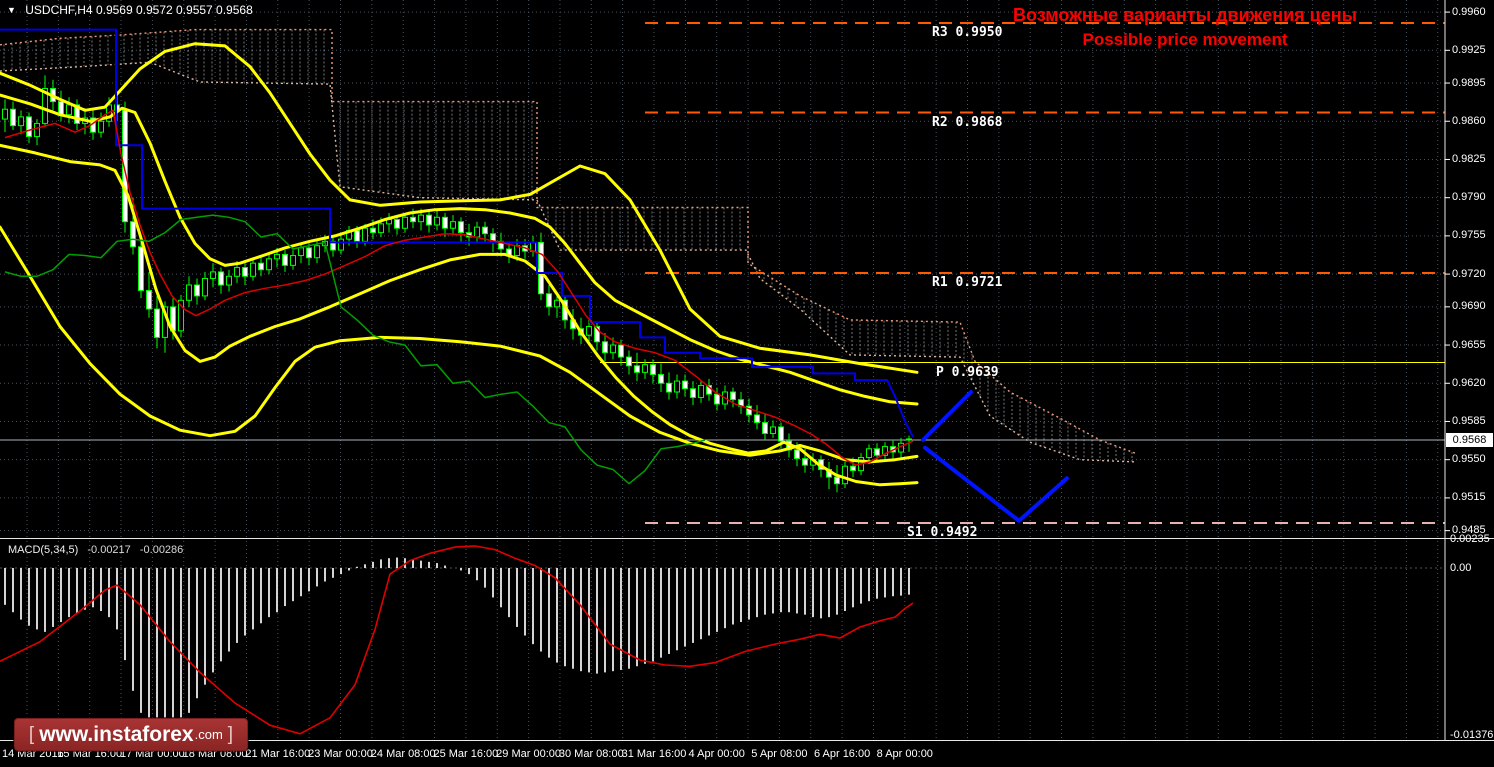 The height and width of the screenshot is (767, 1494). Describe the element at coordinates (278, 754) in the screenshot. I see `time-axis-label: 21 Mar 16:00` at that location.